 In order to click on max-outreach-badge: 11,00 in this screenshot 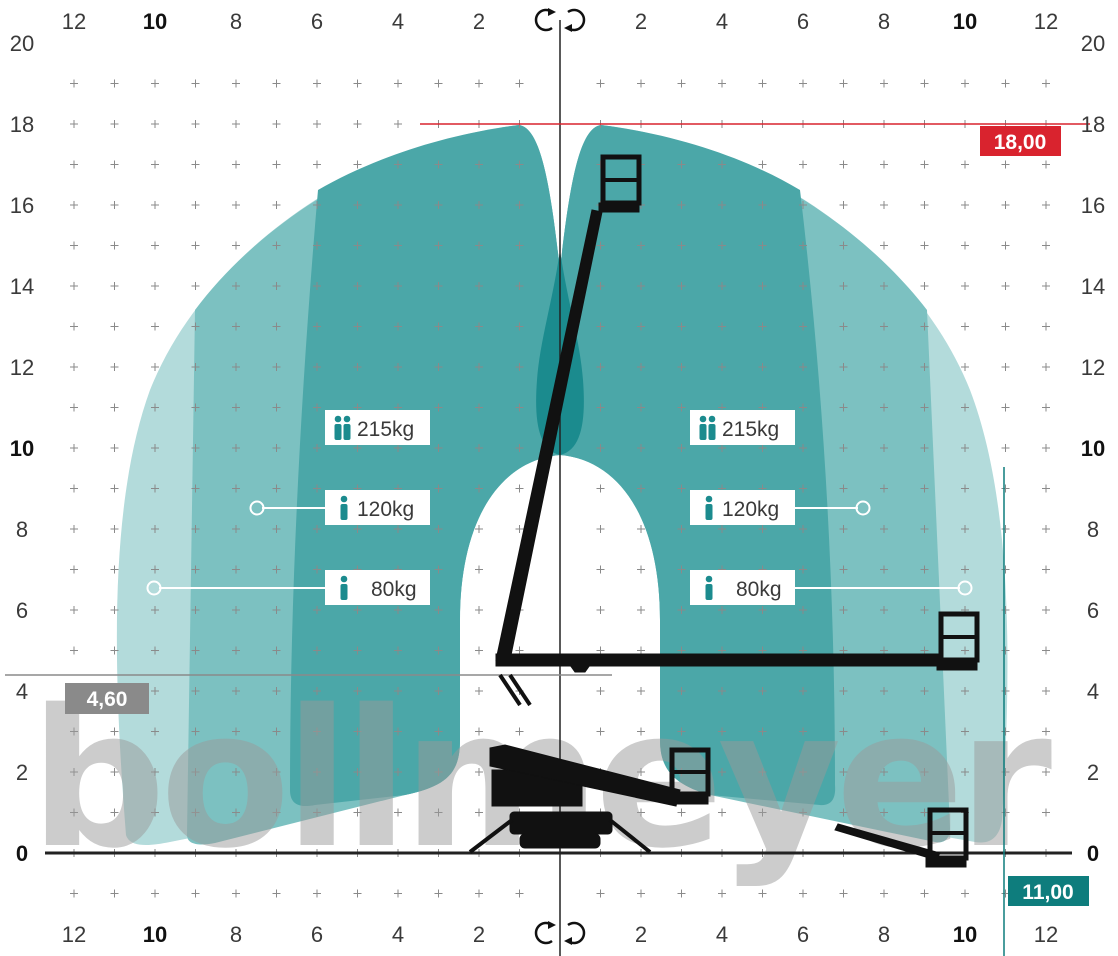, I will do `click(1048, 891)`.